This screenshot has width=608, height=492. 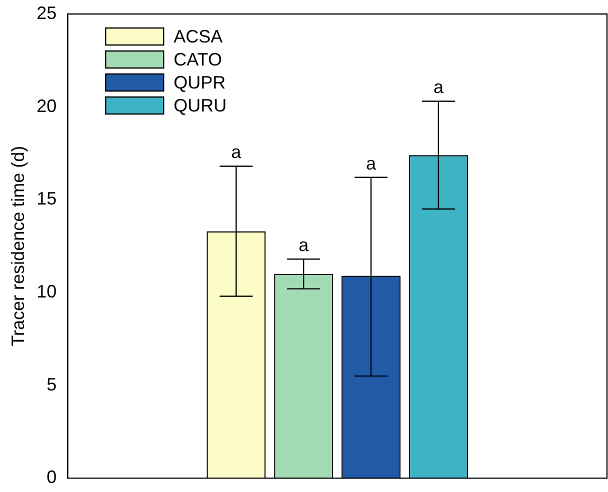 What do you see at coordinates (46, 106) in the screenshot?
I see `y-tick-label: 20` at bounding box center [46, 106].